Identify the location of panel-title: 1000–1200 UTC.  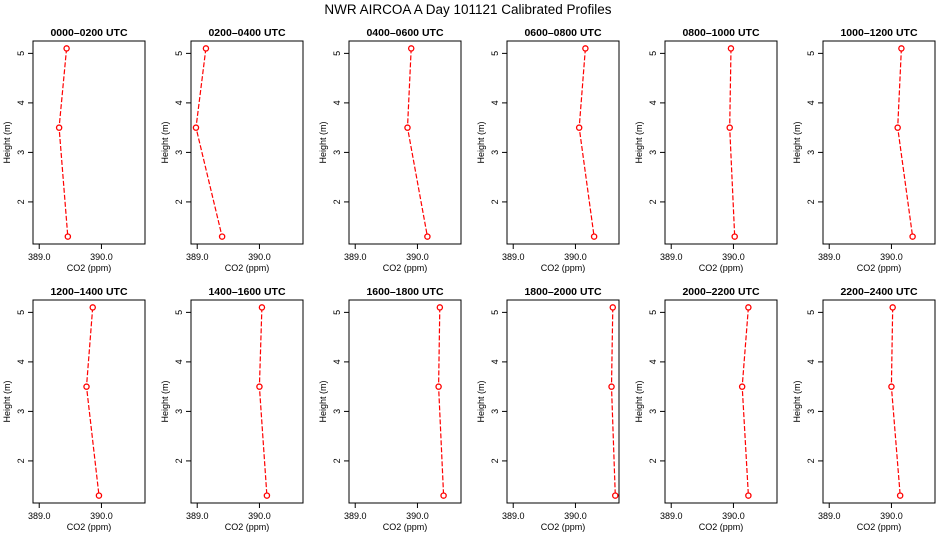
(878, 33).